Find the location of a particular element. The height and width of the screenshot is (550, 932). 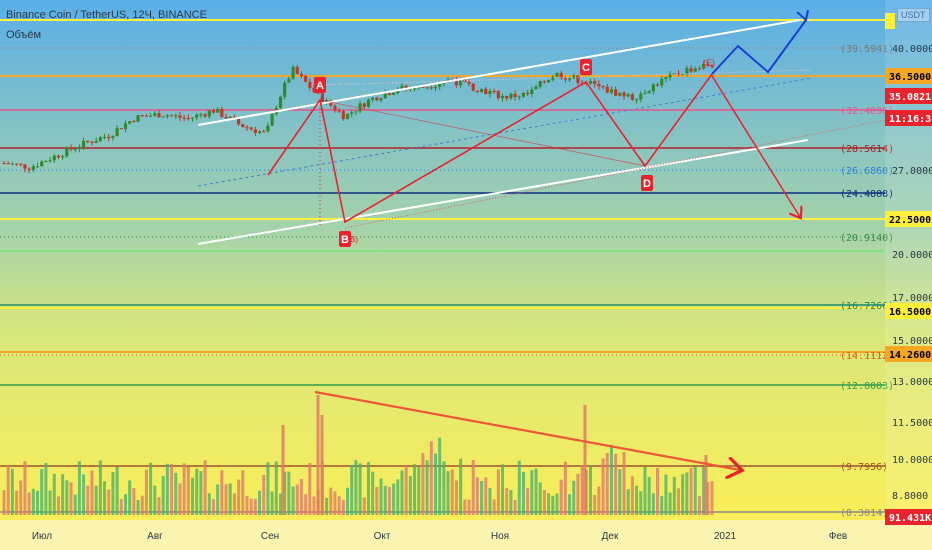

time-axis-band is located at coordinates (466, 535).